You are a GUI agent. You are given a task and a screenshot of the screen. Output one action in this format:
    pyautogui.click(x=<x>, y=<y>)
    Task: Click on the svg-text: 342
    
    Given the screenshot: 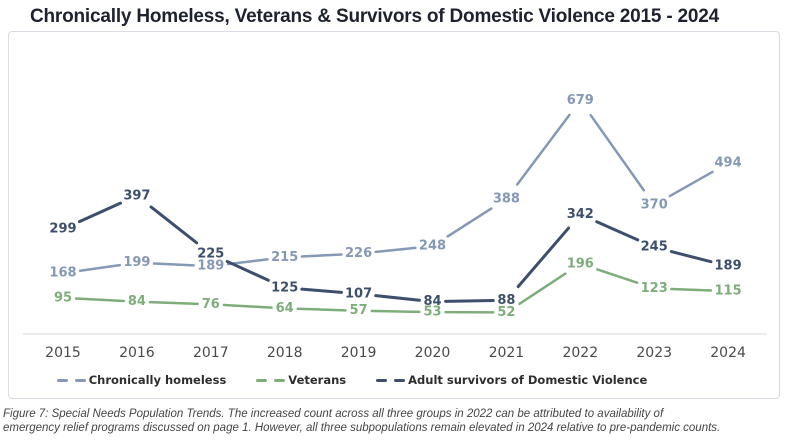 What is the action you would take?
    pyautogui.click(x=580, y=214)
    